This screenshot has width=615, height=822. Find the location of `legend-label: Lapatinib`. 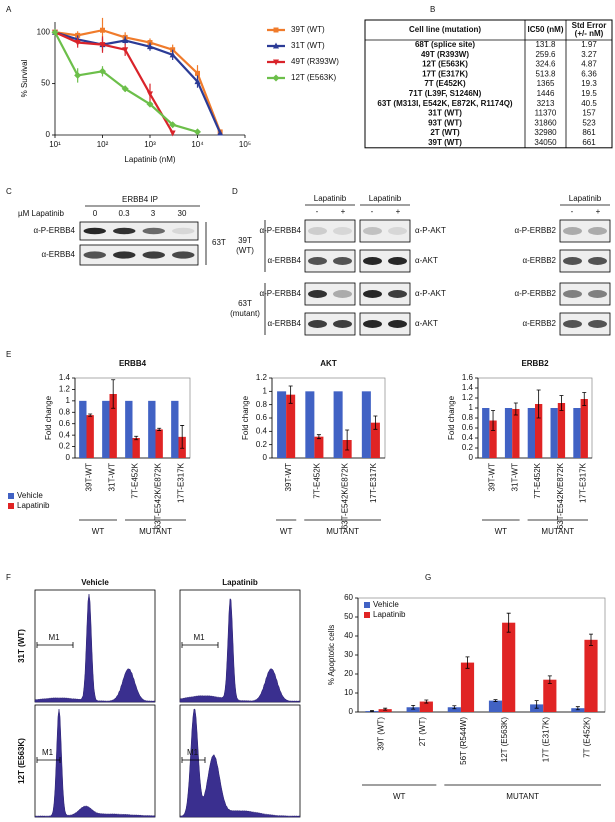

legend-label: Lapatinib is located at coordinates (389, 614).